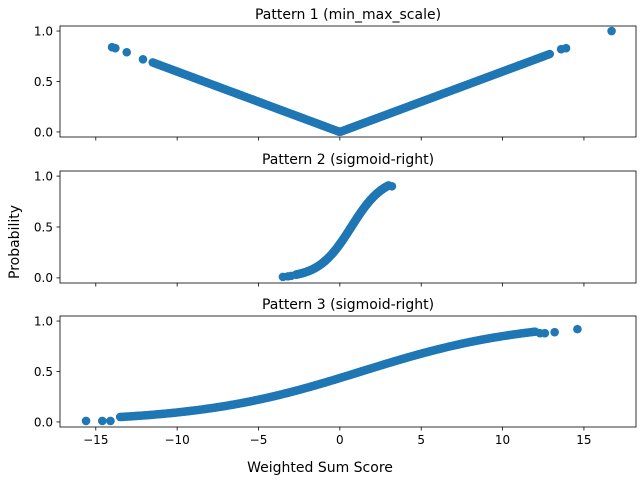 The height and width of the screenshot is (480, 640). Describe the element at coordinates (583, 440) in the screenshot. I see `x-tick-label: 15` at that location.